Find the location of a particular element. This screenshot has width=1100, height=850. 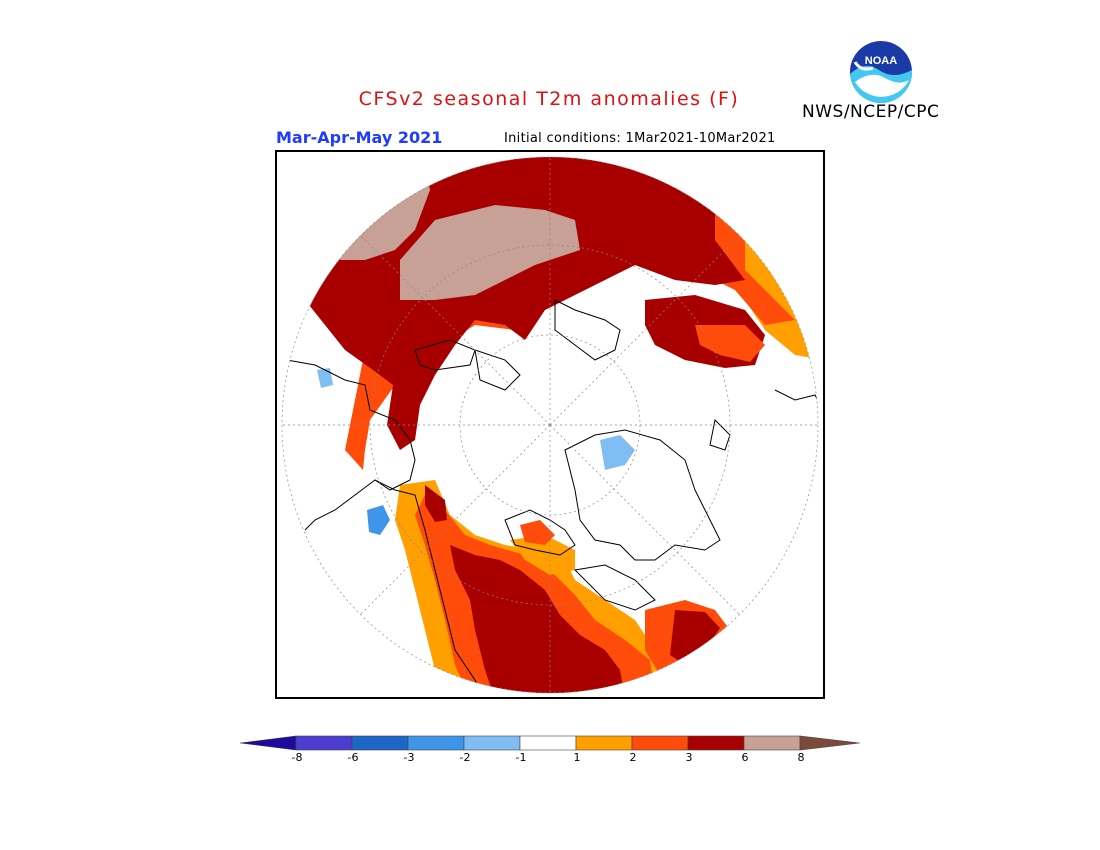

colorbar-tick: -8 is located at coordinates (297, 757).